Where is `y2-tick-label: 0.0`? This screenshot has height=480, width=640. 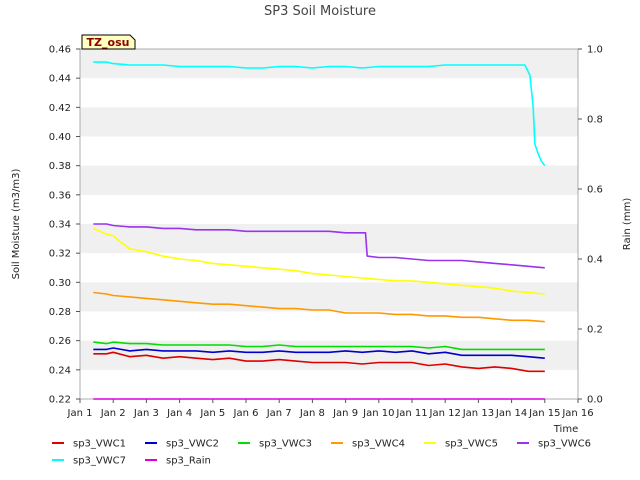
y2-tick-label: 0.0 is located at coordinates (595, 400).